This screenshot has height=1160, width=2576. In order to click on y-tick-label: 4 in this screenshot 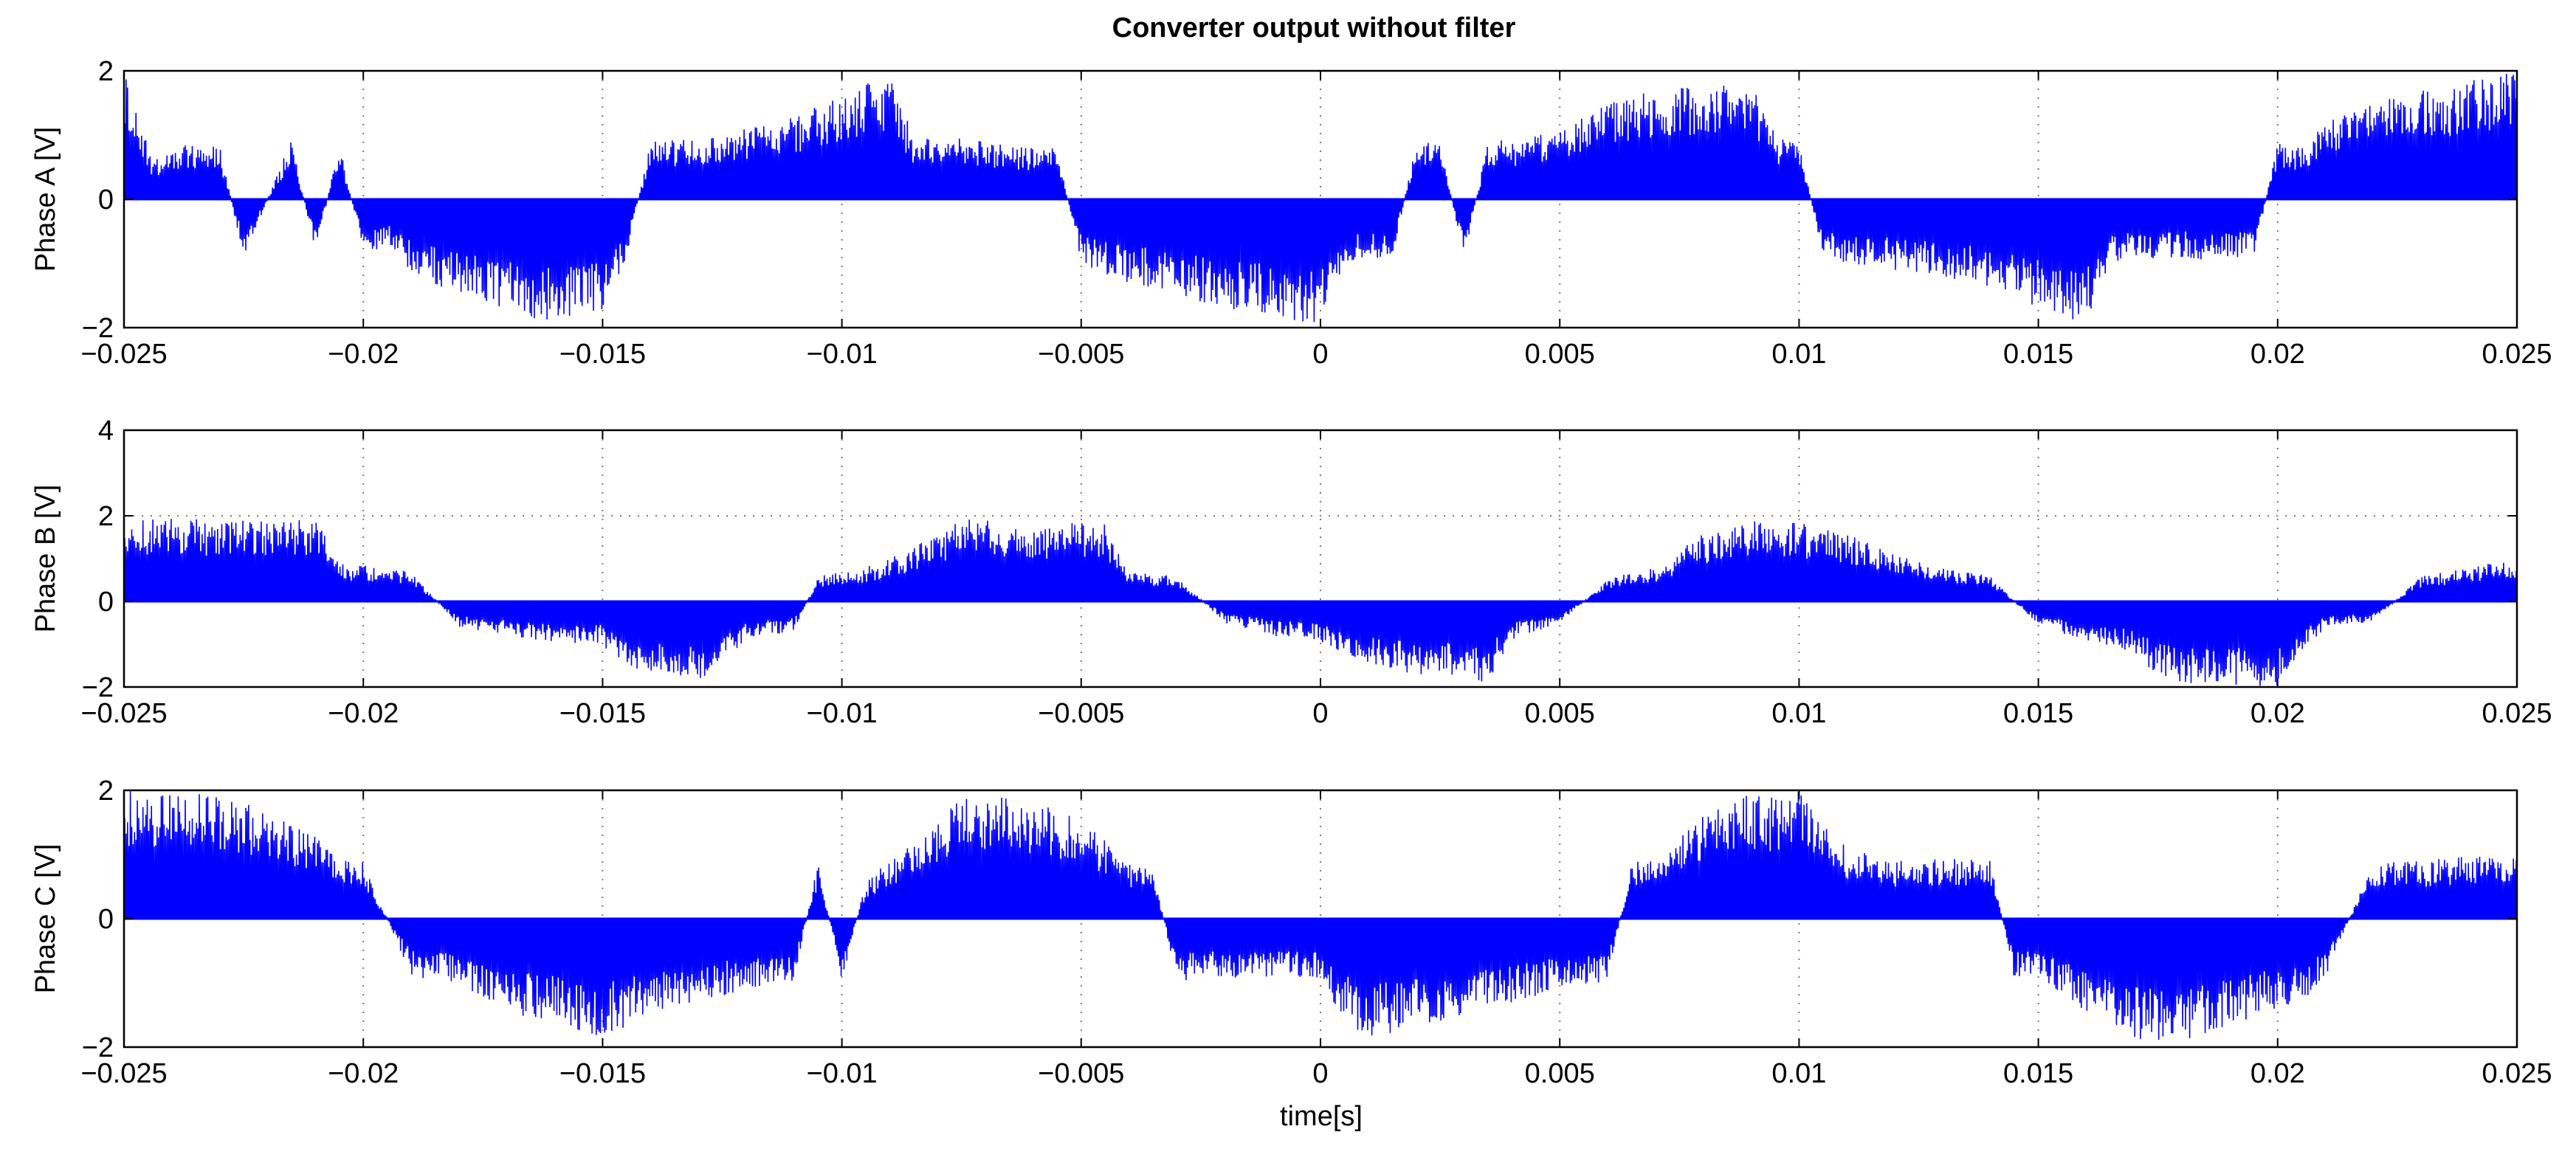, I will do `click(106, 430)`.